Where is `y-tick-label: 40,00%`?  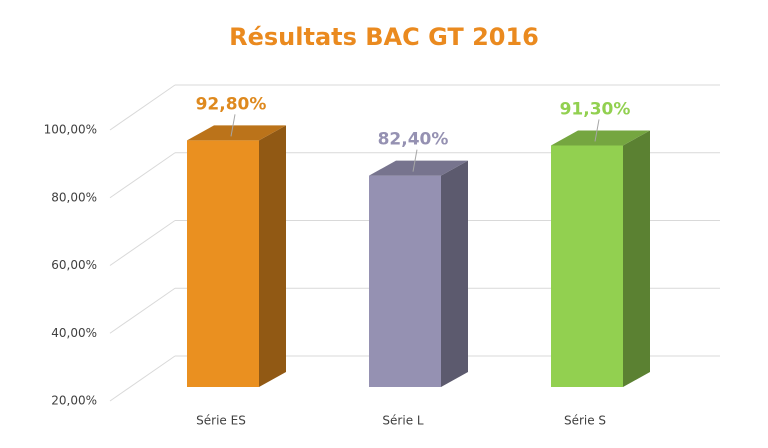 y-tick-label: 40,00% is located at coordinates (74, 333).